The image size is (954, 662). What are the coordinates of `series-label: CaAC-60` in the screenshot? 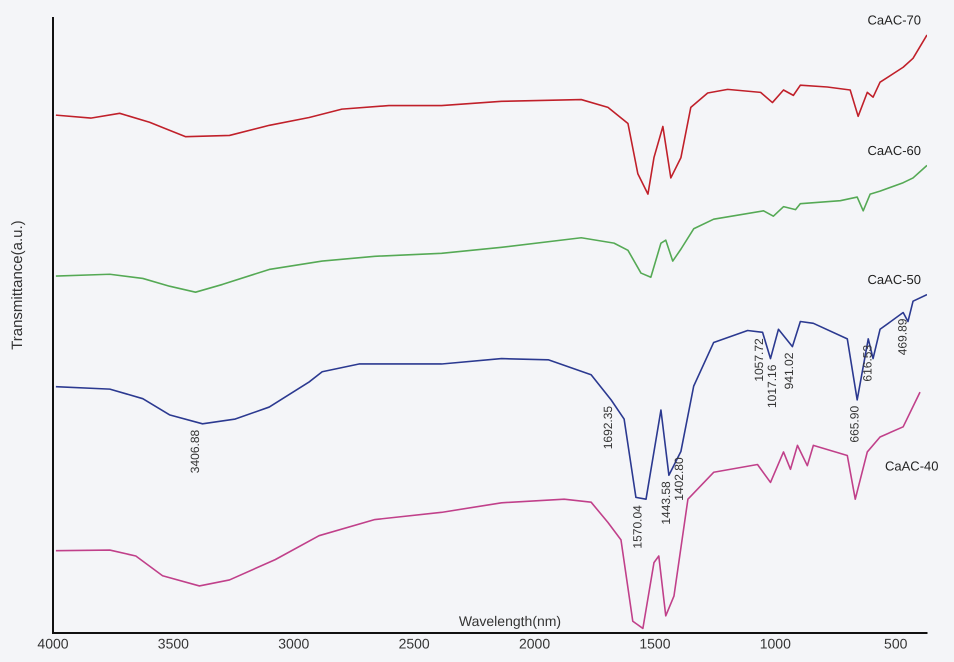 It's located at (894, 150).